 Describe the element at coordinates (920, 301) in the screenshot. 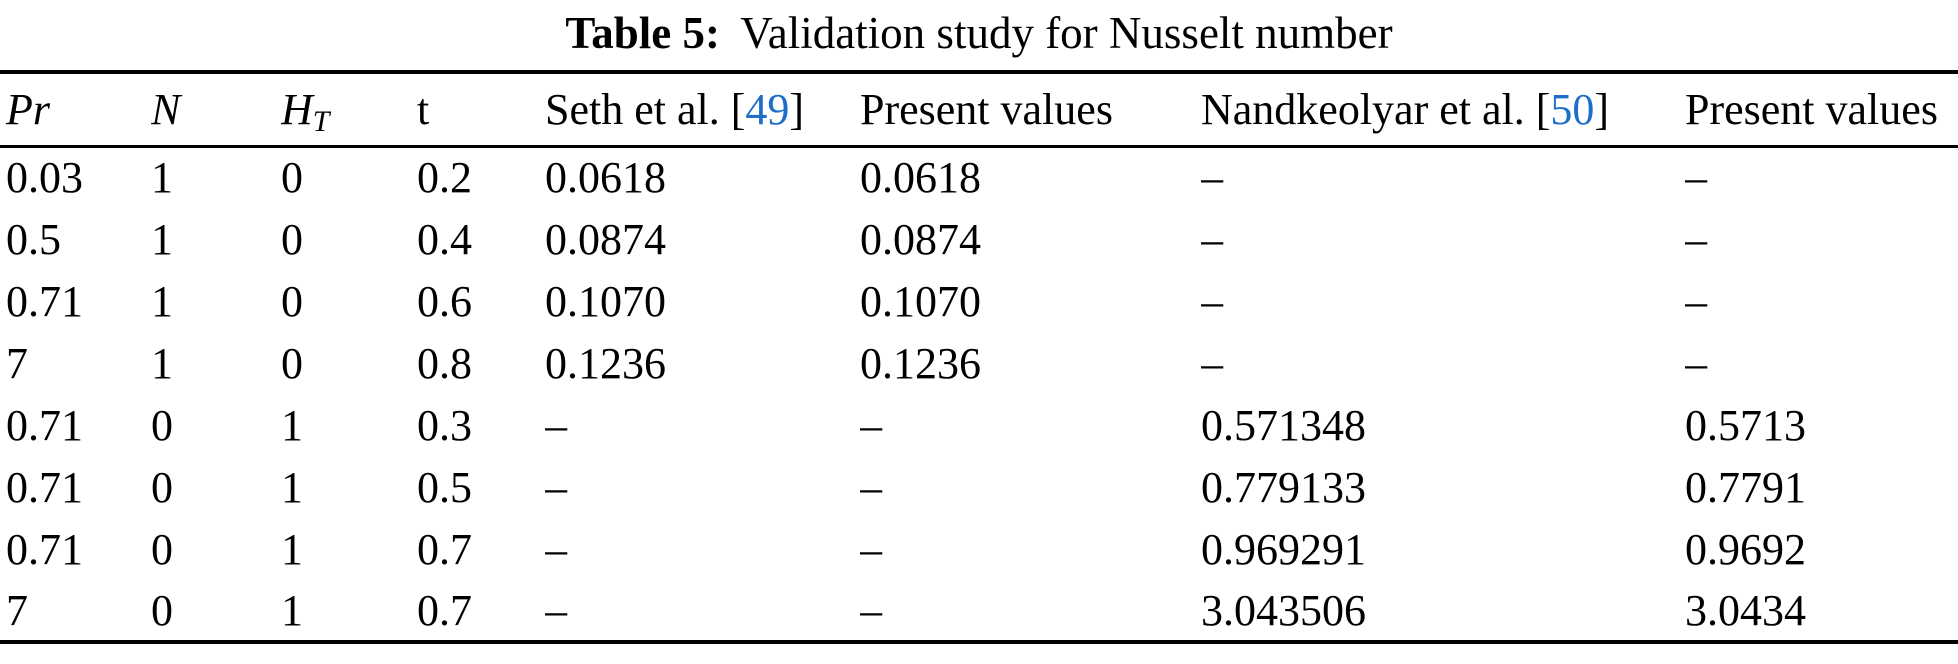

I see `cell-present1: 0.1070` at that location.